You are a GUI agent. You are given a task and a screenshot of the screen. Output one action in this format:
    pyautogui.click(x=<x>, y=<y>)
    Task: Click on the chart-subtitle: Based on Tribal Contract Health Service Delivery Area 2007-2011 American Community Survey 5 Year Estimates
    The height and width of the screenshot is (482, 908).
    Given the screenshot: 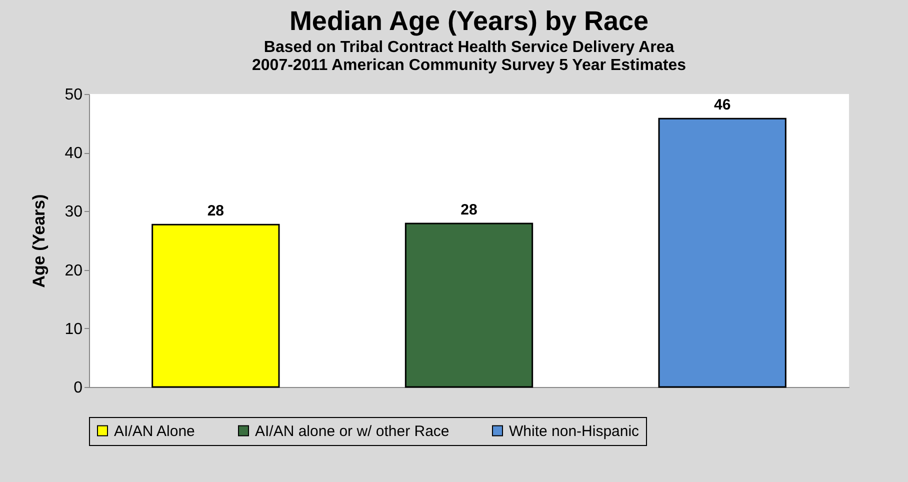 What is the action you would take?
    pyautogui.click(x=469, y=56)
    